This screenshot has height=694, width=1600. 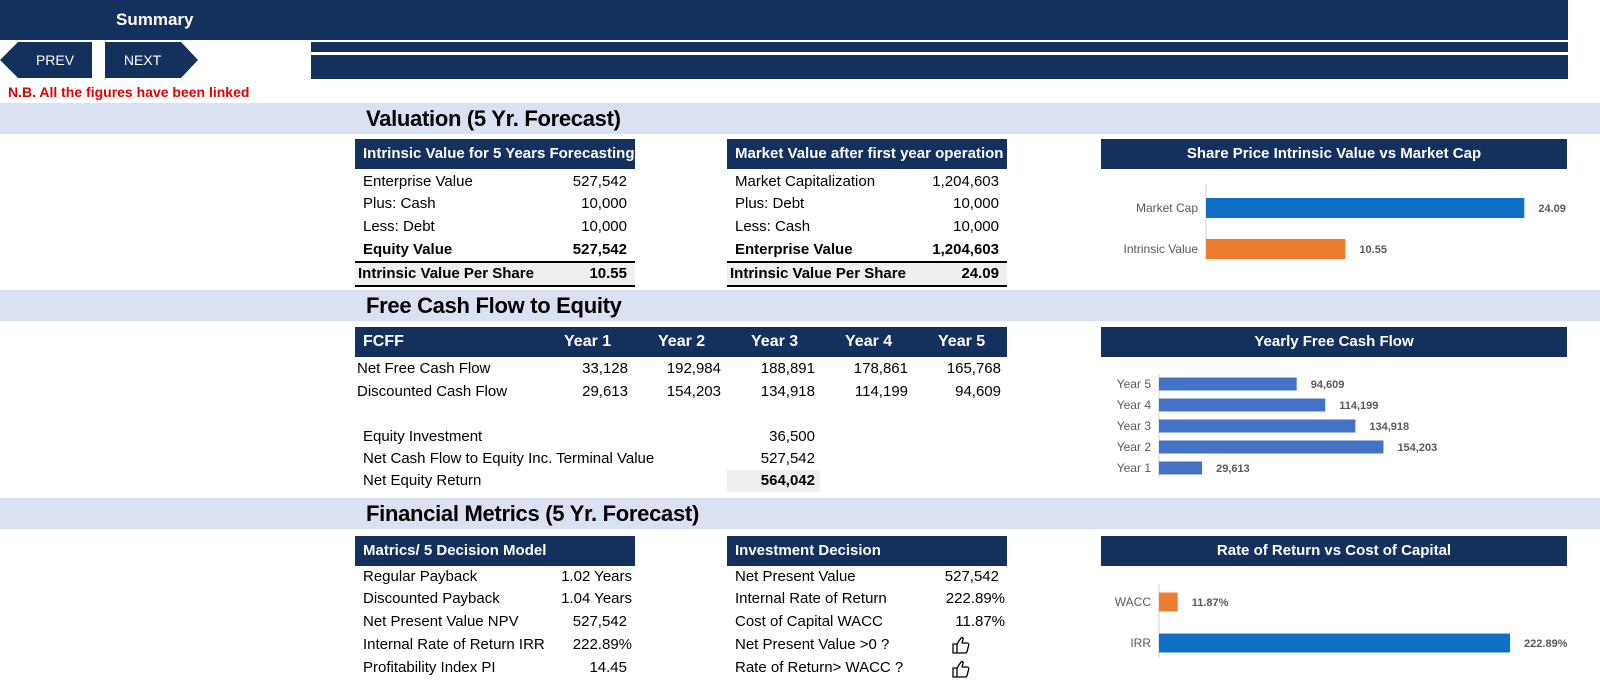 I want to click on category-label: Year 1, so click(x=1134, y=468).